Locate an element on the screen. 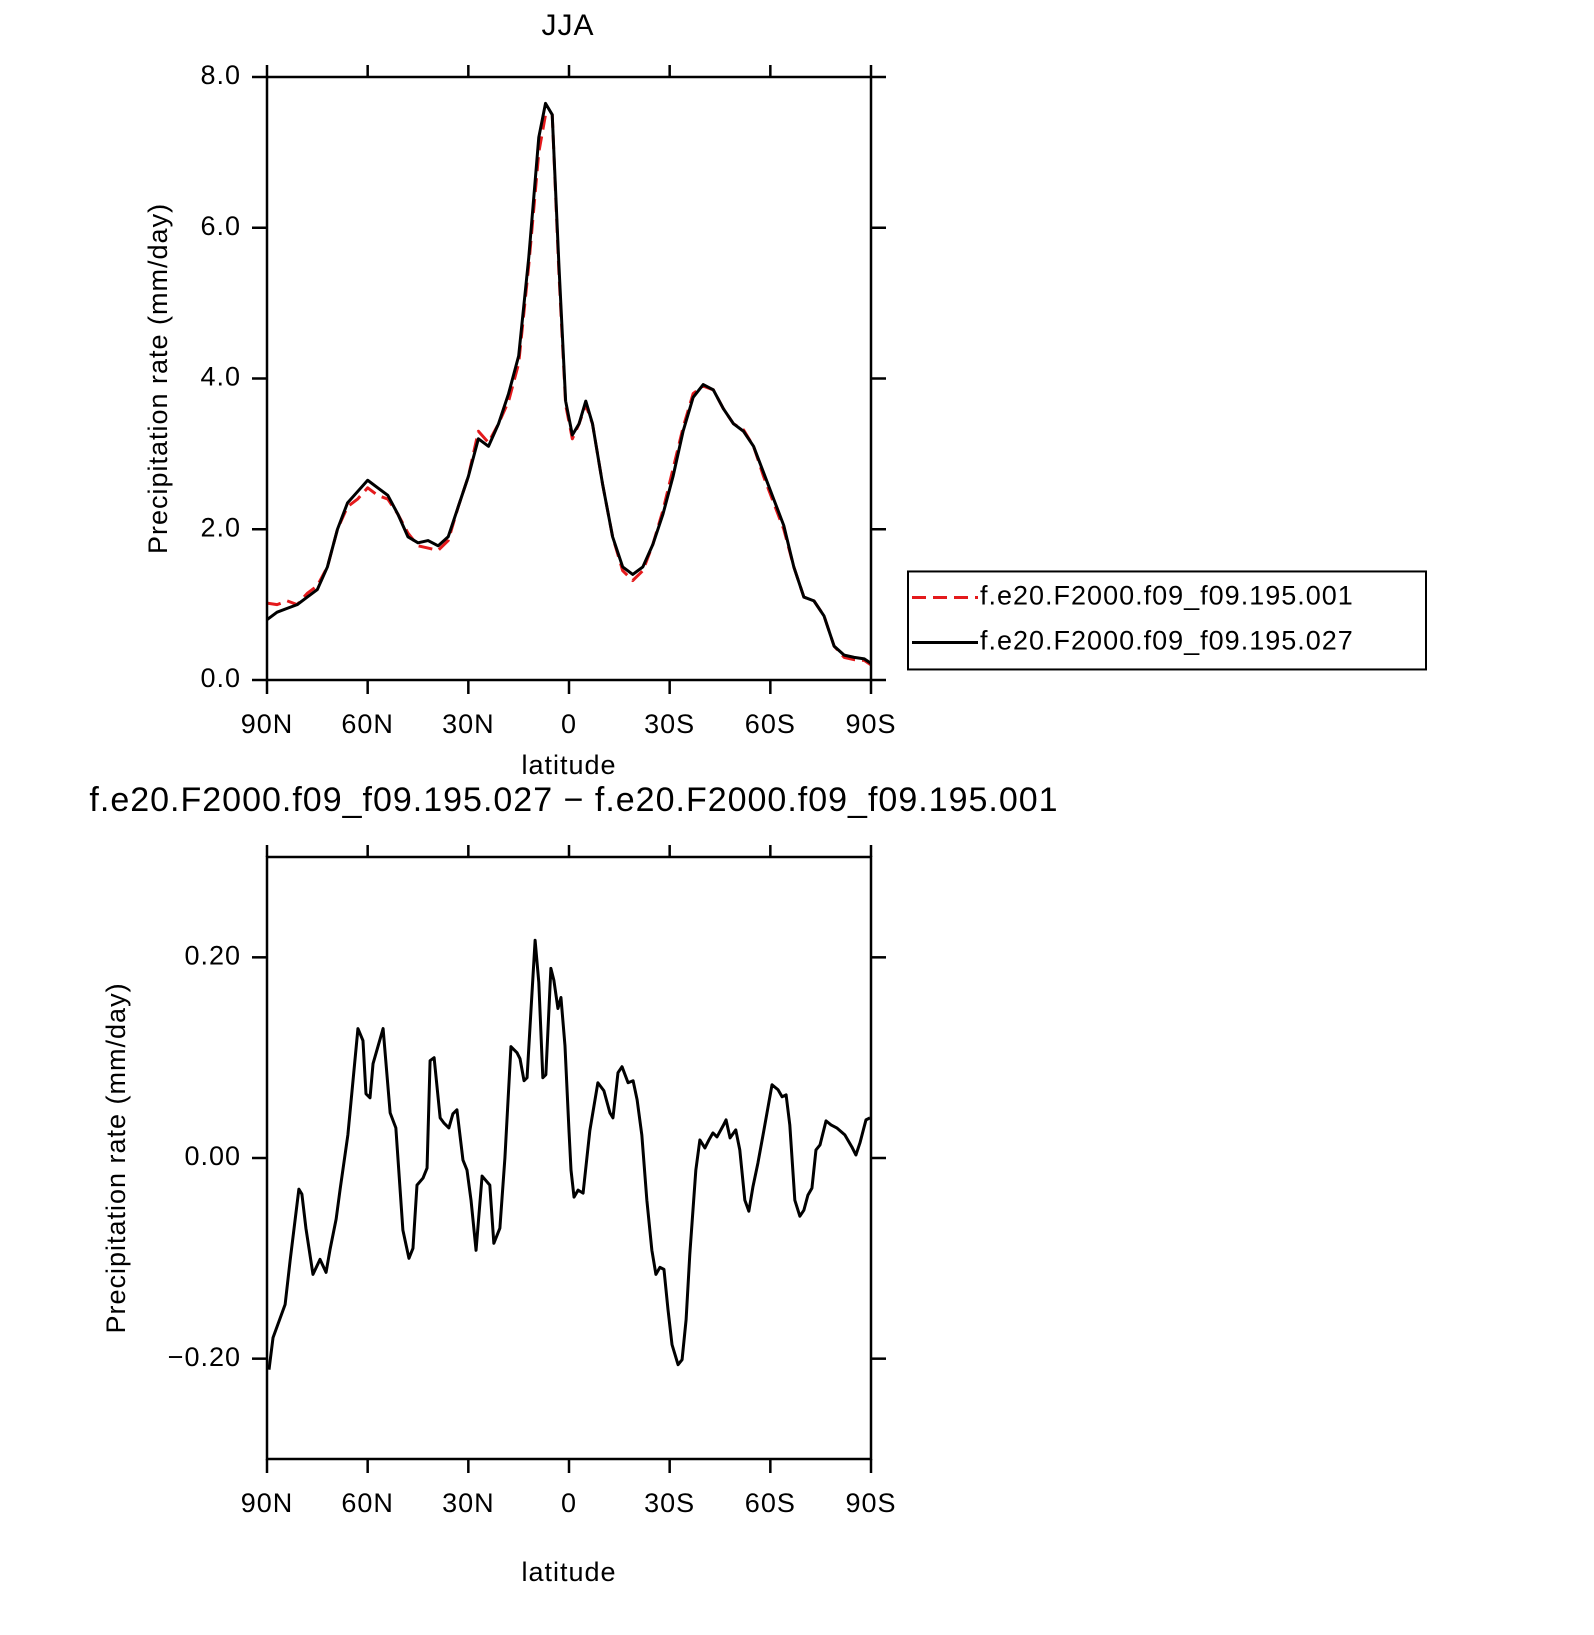 The height and width of the screenshot is (1635, 1594). legend-label: f.e20.F2000.f09_f09.195.001 is located at coordinates (1167, 596).